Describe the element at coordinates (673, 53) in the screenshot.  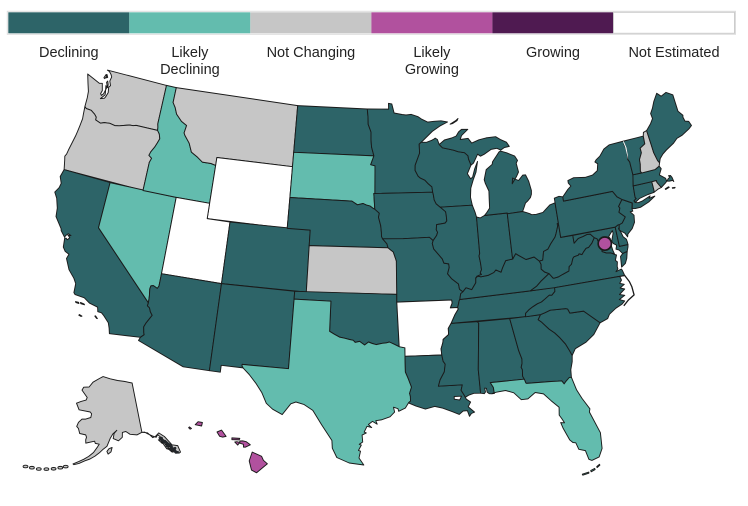
I see `svg-text: Not Estimated` at that location.